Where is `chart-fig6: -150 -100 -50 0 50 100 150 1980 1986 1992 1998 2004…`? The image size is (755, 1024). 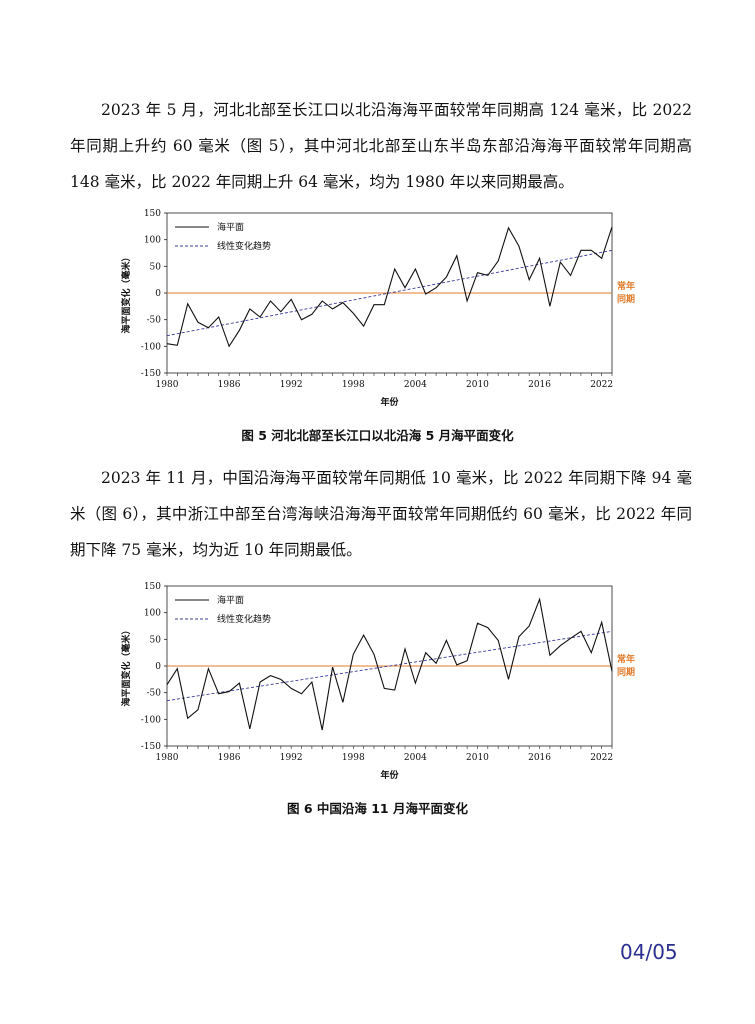 chart-fig6: -150 -100 -50 0 50 100 150 1980 1986 1992 1998 2004… is located at coordinates (380, 680).